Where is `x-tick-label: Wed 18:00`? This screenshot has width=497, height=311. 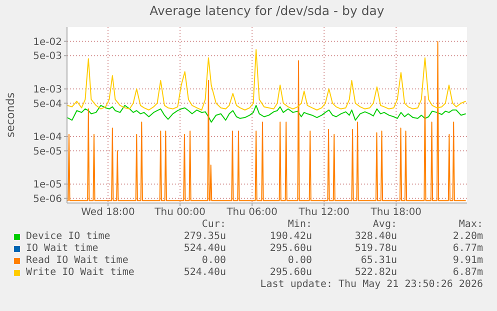
x-tick-label: Wed 18:00 is located at coordinates (108, 212).